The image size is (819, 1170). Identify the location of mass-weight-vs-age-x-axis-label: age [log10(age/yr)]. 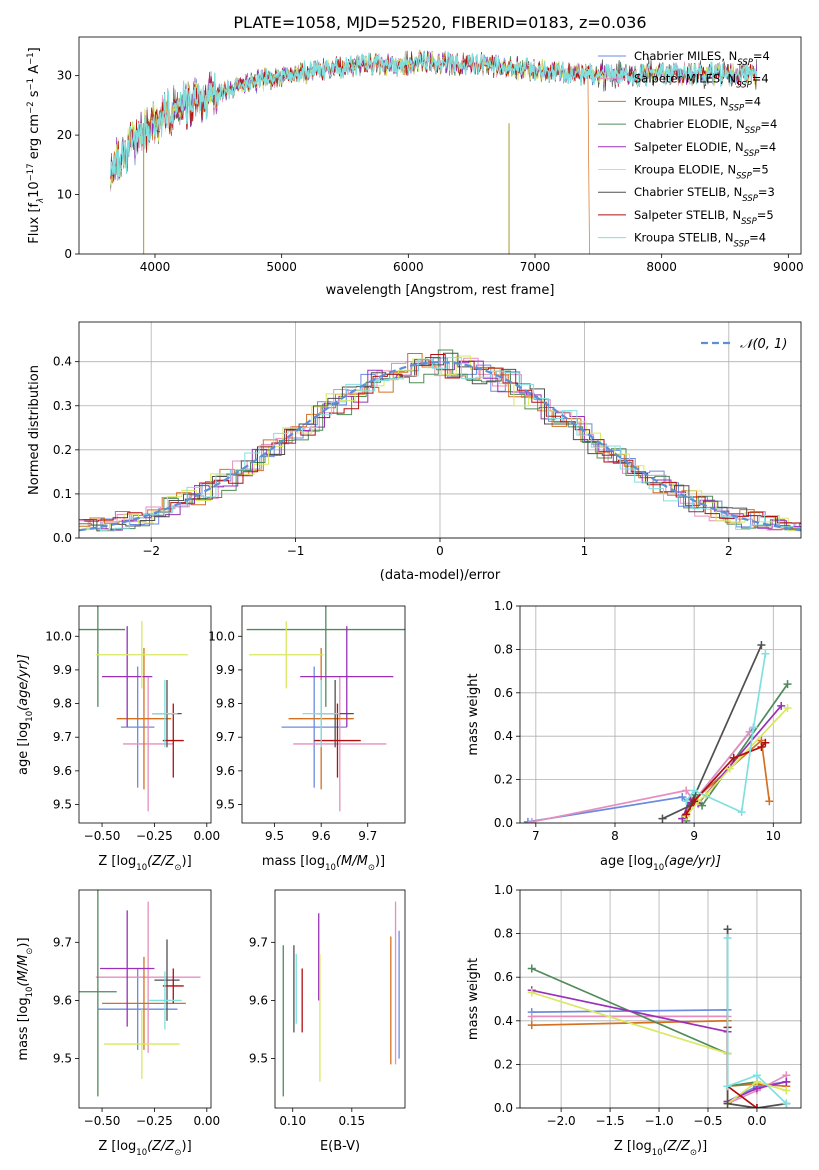
(660, 863).